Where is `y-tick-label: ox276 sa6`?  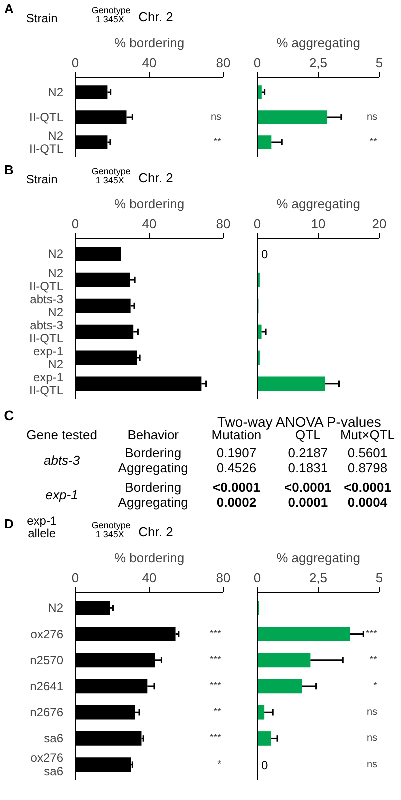 y-tick-label: ox276 sa6 is located at coordinates (47, 764).